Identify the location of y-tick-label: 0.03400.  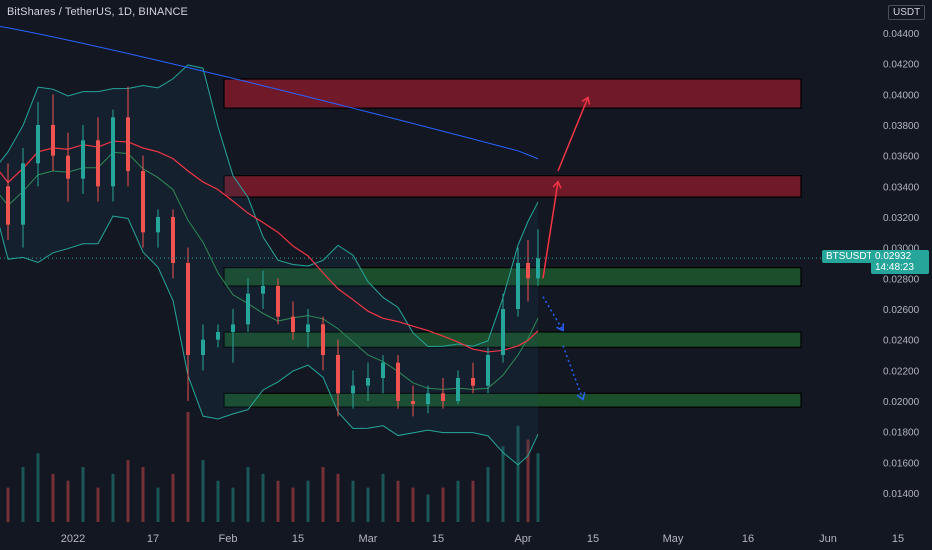
(901, 187).